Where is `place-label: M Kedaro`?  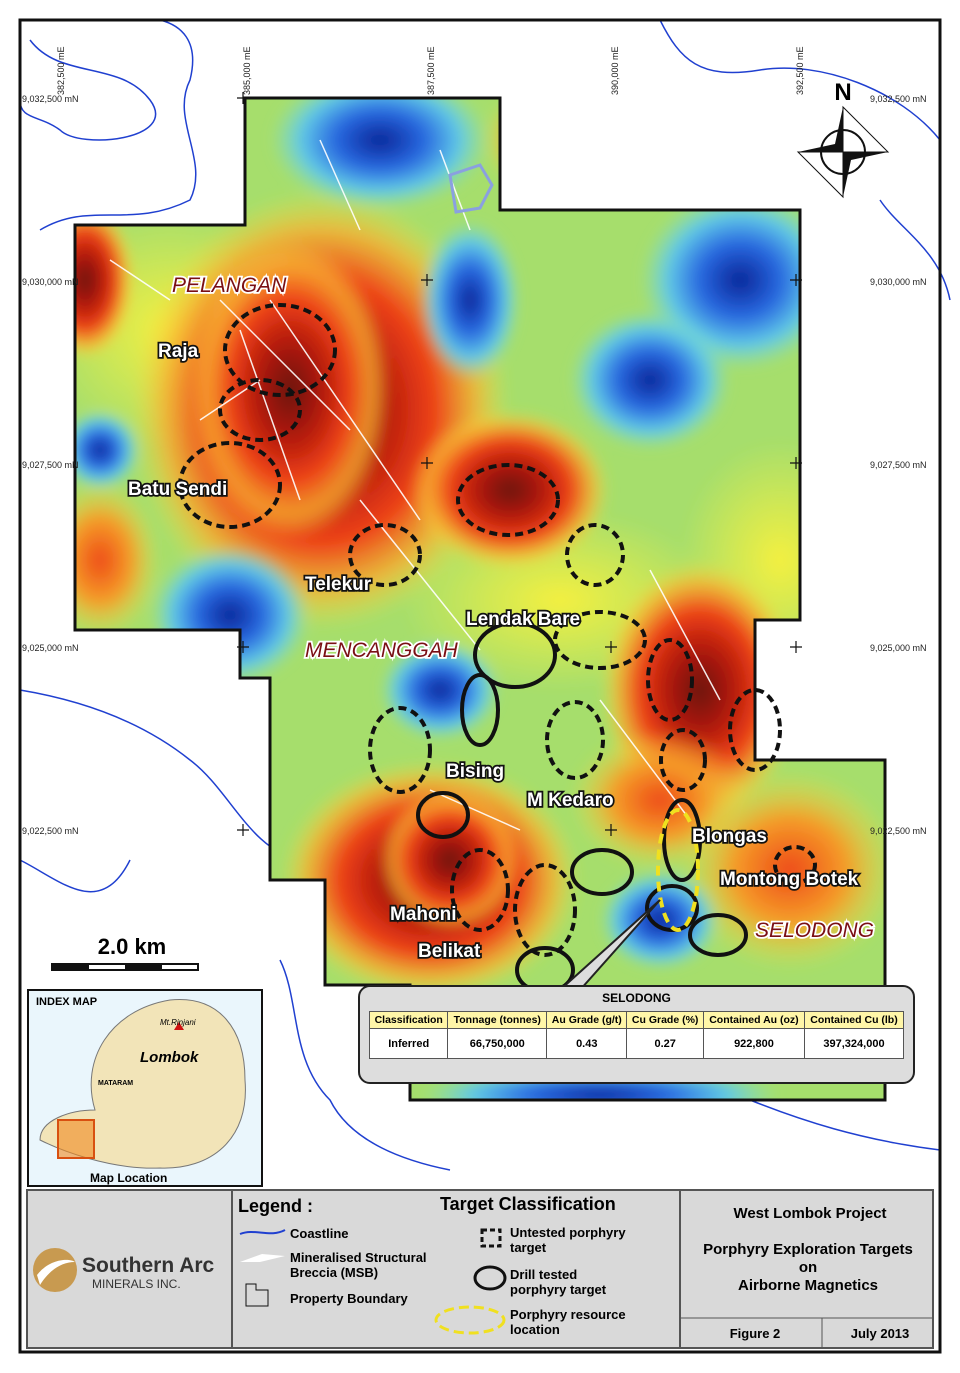 place-label: M Kedaro is located at coordinates (570, 800).